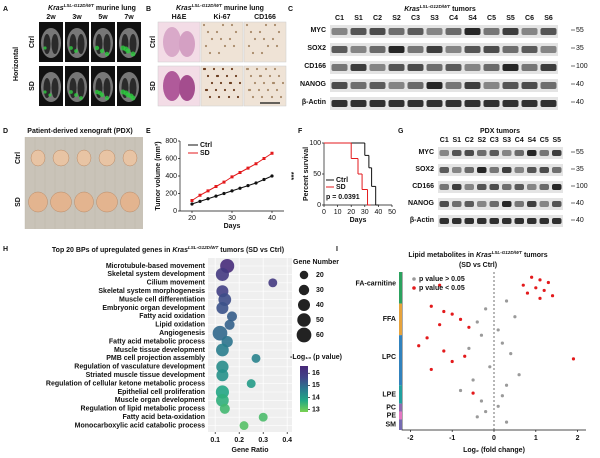 This screenshot has height=458, width=600. I want to click on marker-label: 100, so click(582, 66).